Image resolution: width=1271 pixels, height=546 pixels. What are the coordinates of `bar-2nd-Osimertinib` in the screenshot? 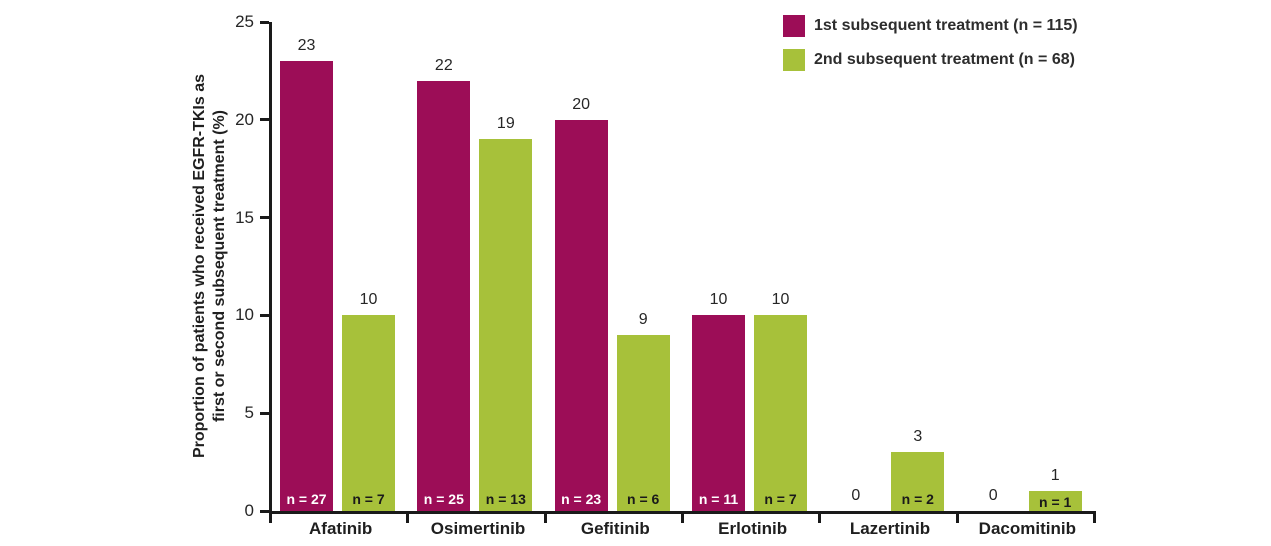 It's located at (506, 325).